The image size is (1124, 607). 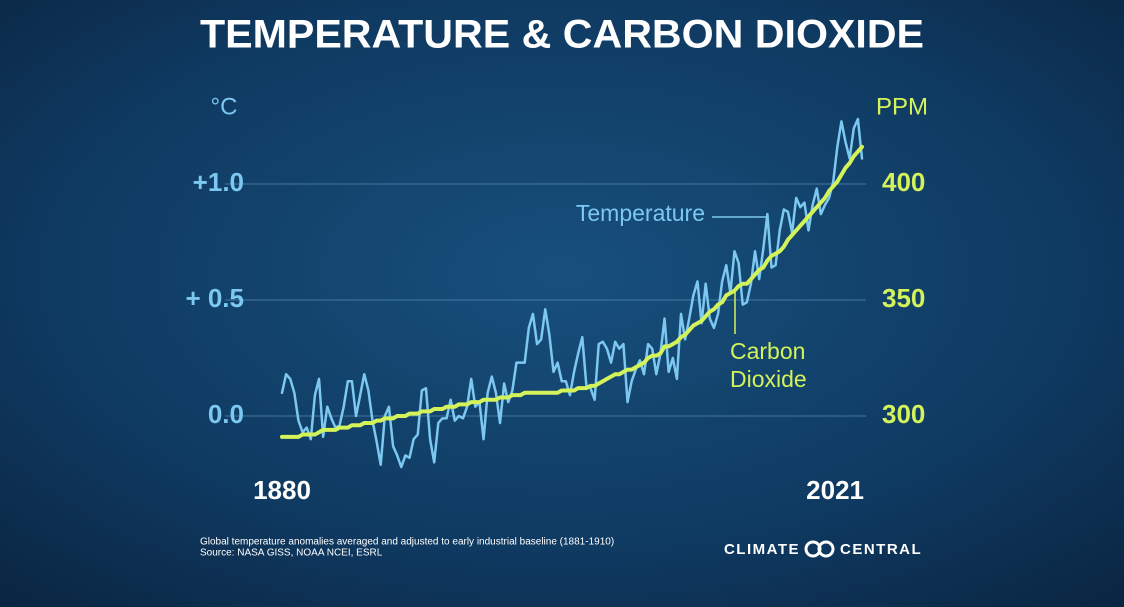 I want to click on chart-title: TEMPERATURE & CARBON DIOXIDE, so click(x=562, y=35).